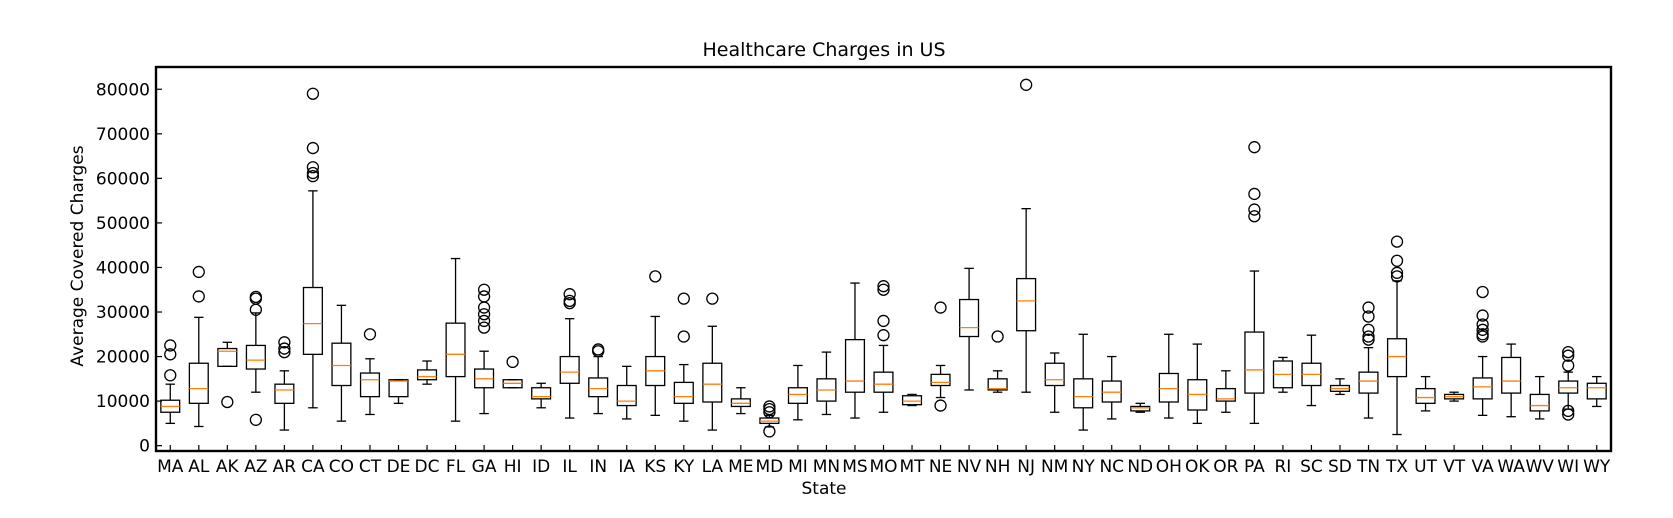  I want to click on box-CA, so click(312, 320).